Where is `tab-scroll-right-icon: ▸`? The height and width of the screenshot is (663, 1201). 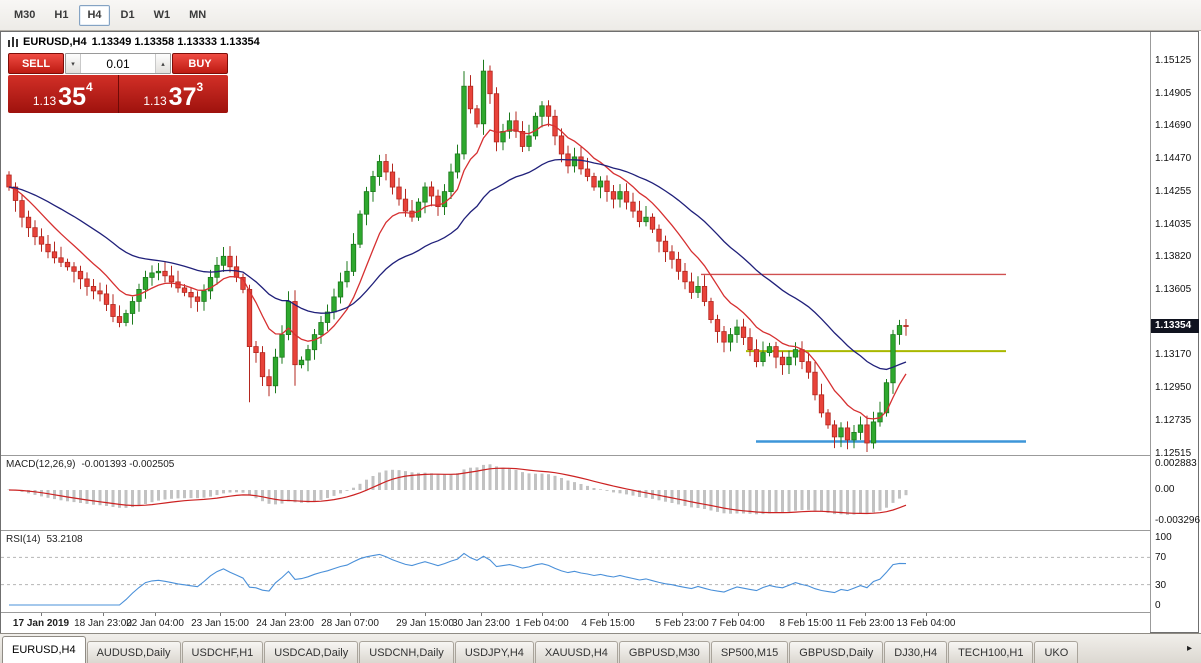 tab-scroll-right-icon: ▸ is located at coordinates (1189, 648).